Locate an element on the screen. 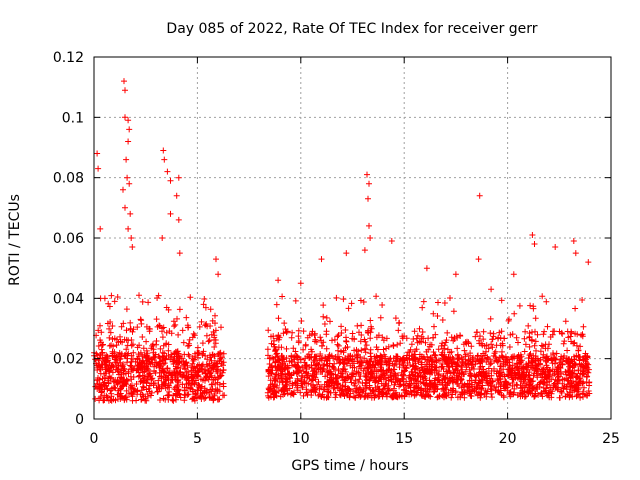 Image resolution: width=640 pixels, height=480 pixels. x-tick-label: 5 is located at coordinates (197, 439).